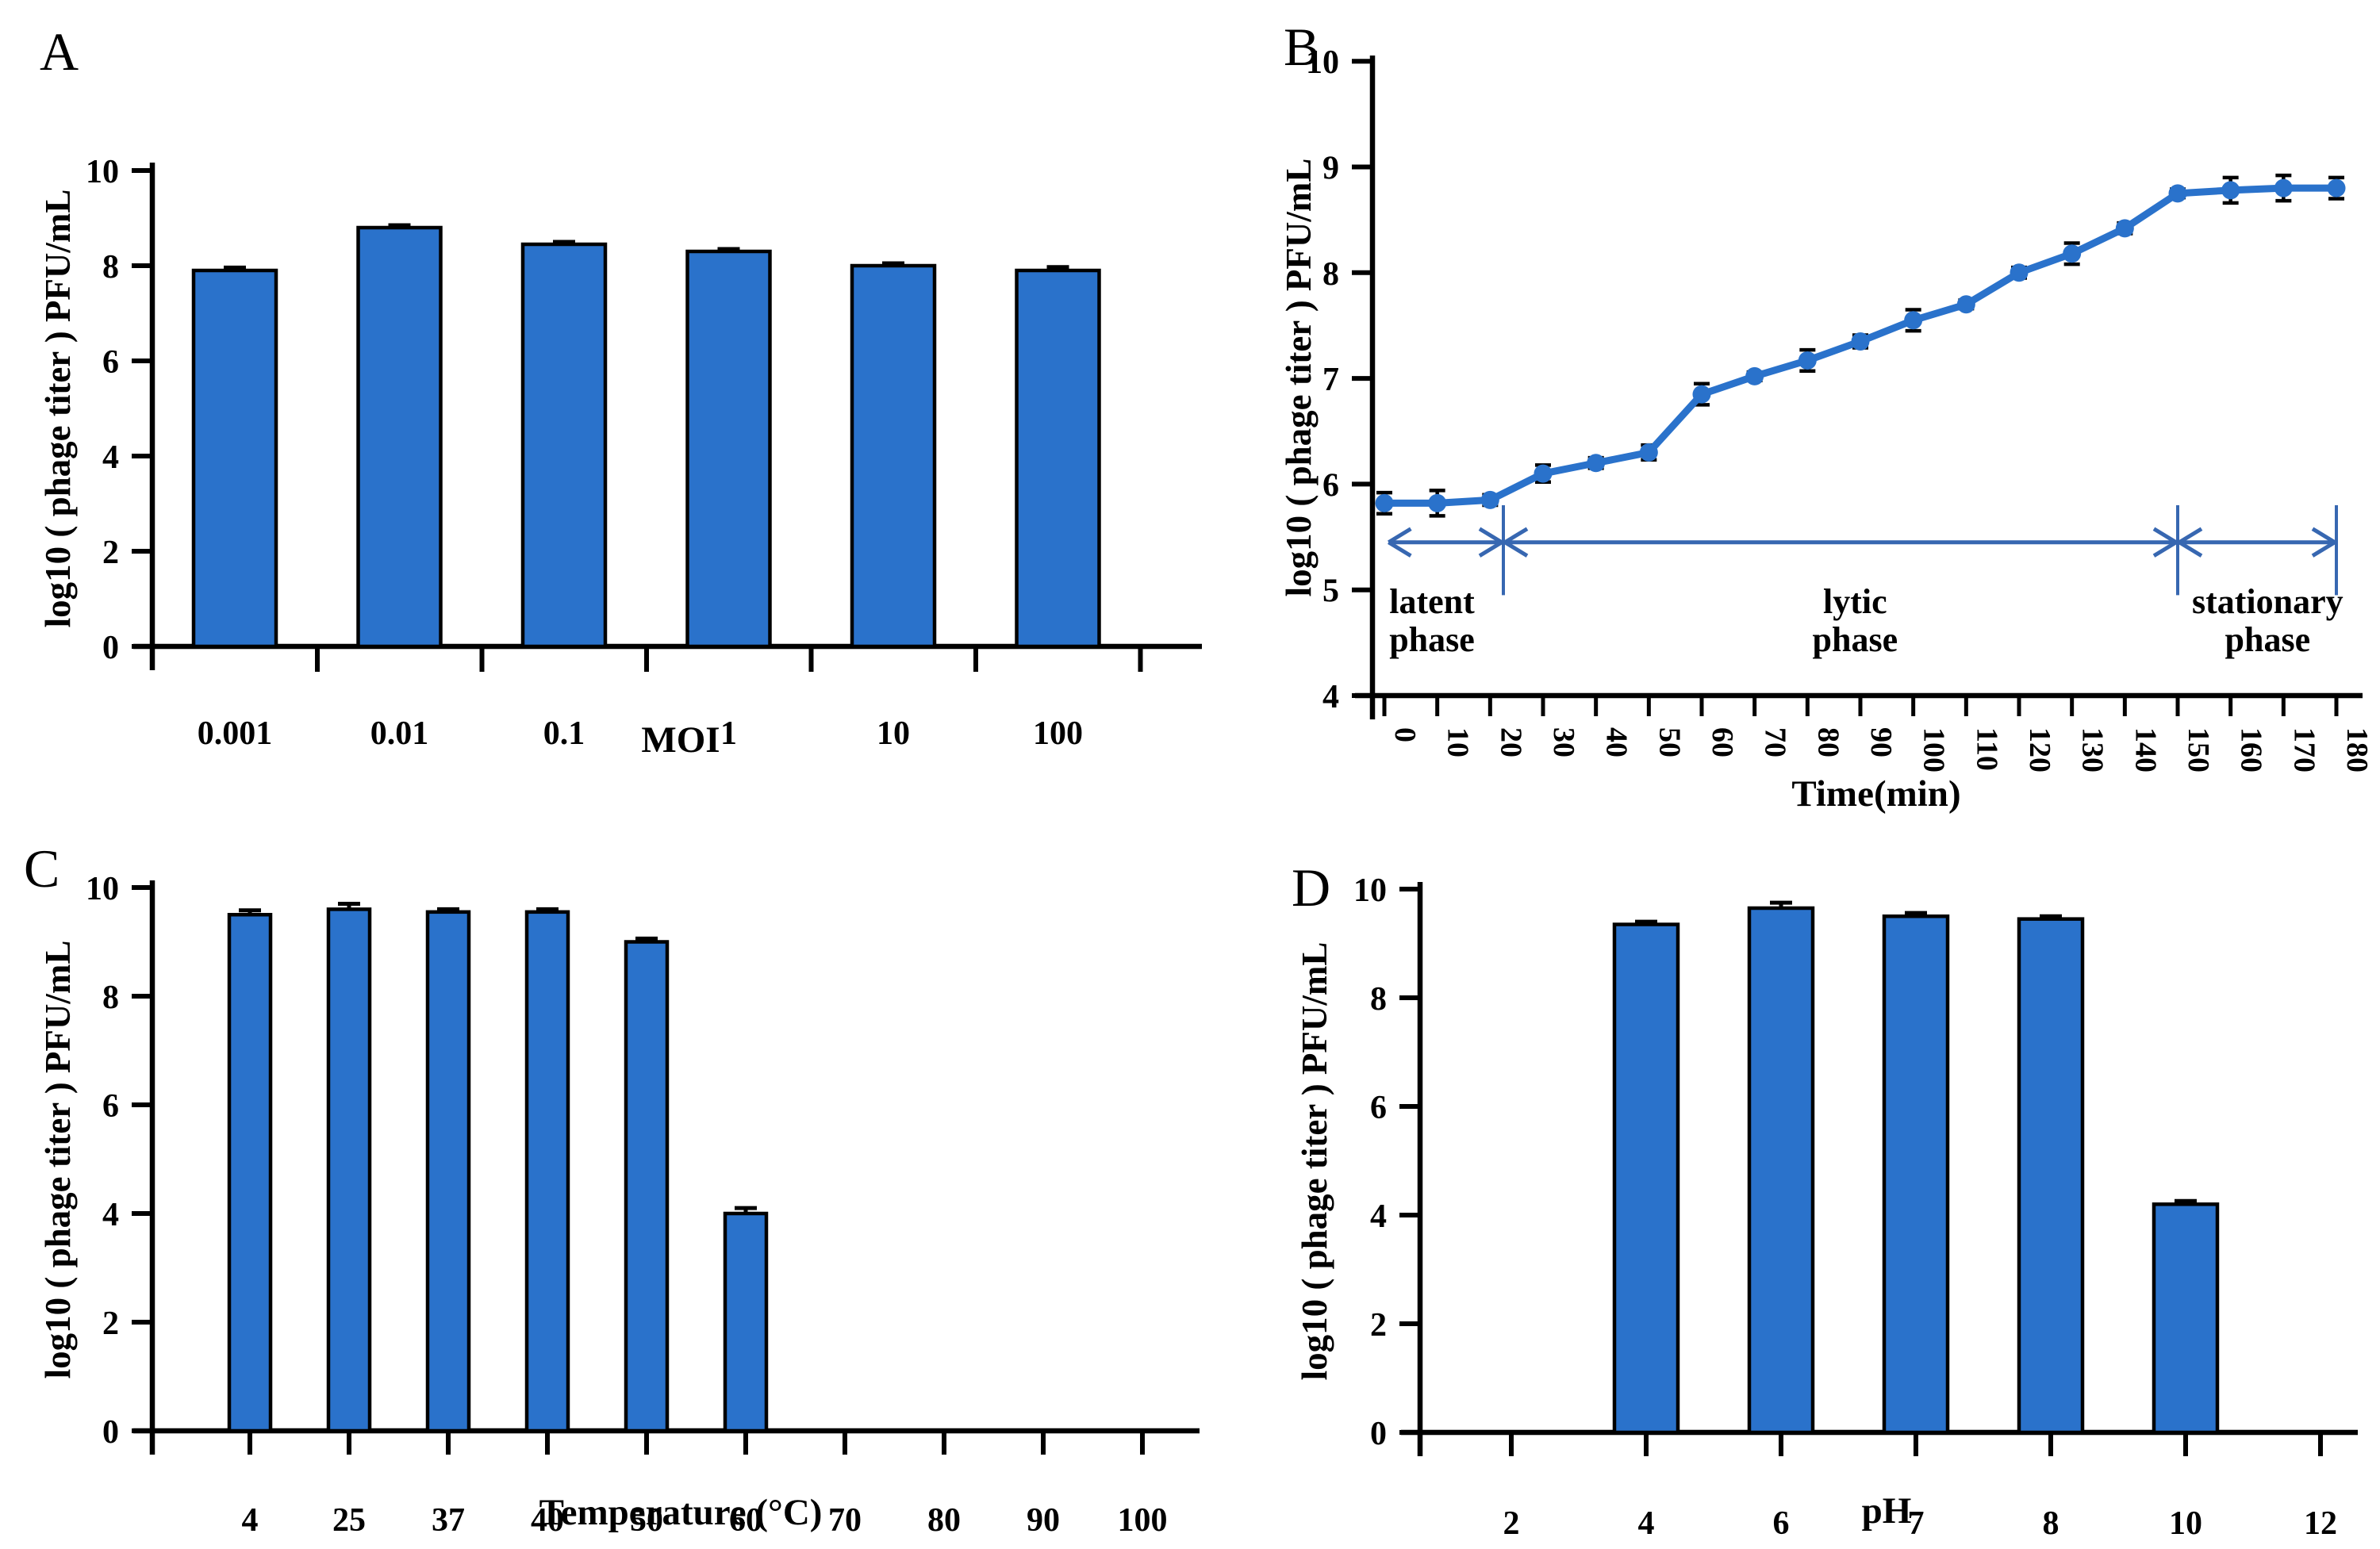 The height and width of the screenshot is (1549, 2380). What do you see at coordinates (1301, 47) in the screenshot?
I see `panel-b-letter: B` at bounding box center [1301, 47].